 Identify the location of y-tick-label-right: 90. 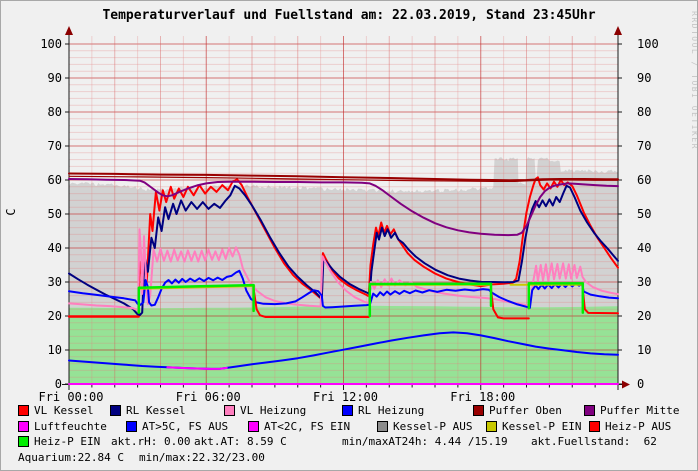
(644, 78).